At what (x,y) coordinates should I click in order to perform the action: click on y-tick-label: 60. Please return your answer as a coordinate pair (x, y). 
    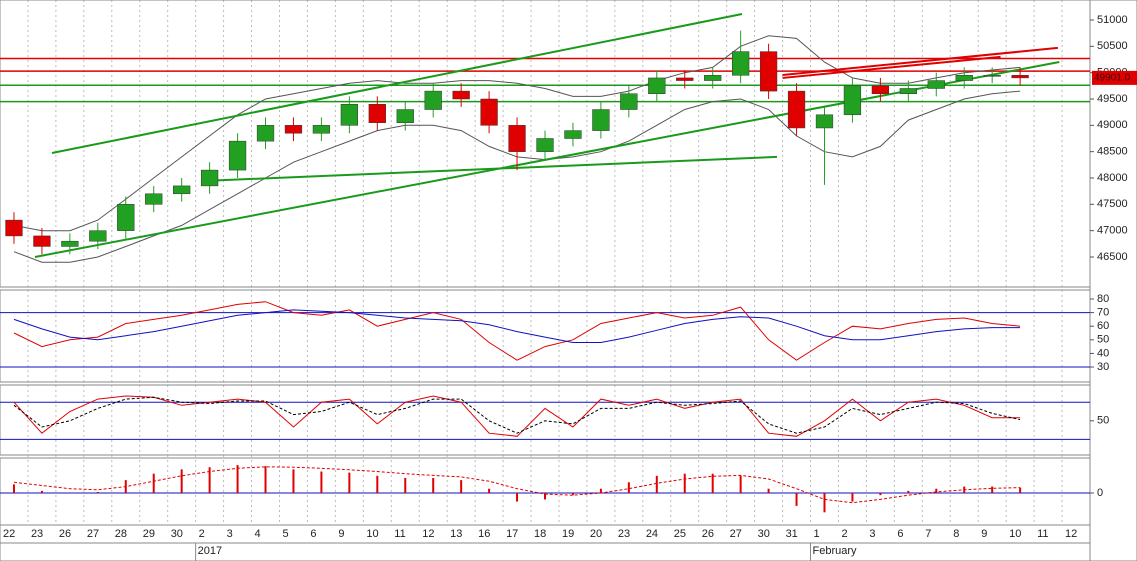
    Looking at the image, I should click on (1103, 326).